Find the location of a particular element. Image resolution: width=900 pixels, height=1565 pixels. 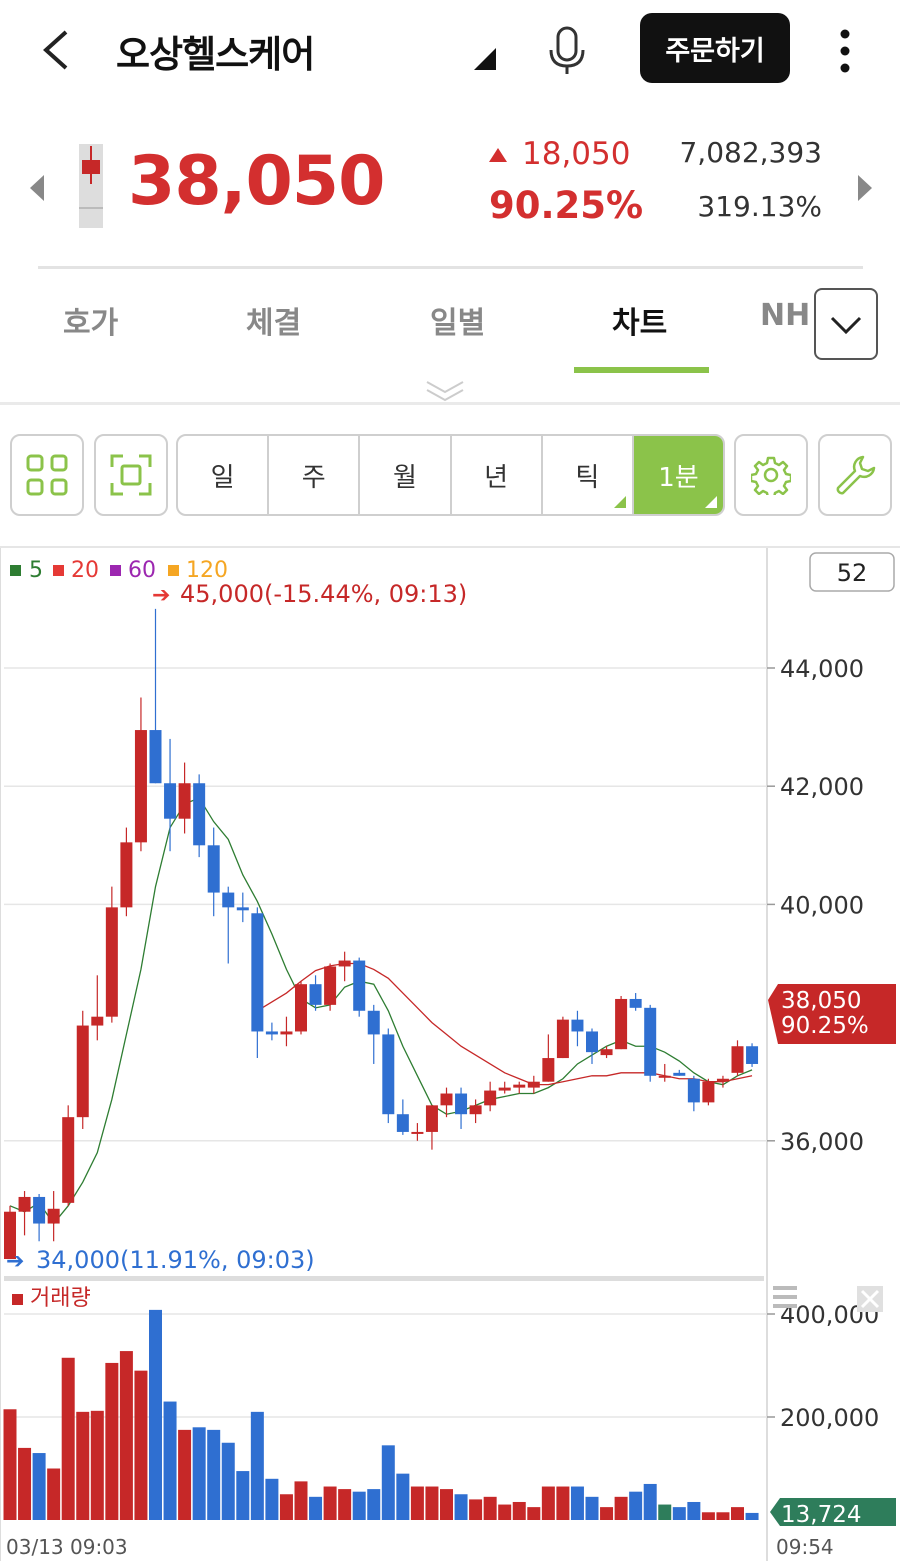

gear-icon is located at coordinates (771, 475).